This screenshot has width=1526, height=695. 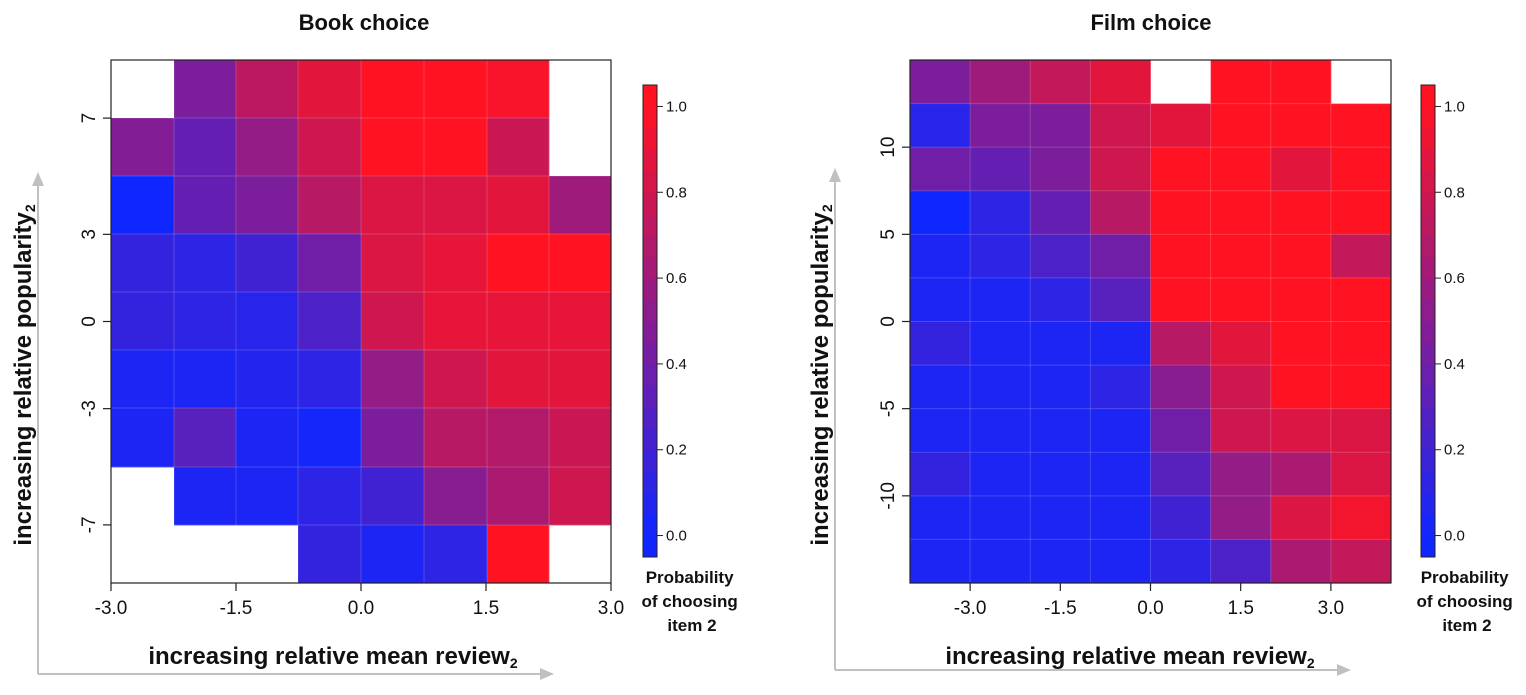 I want to click on book-cell-r7-c2, so click(x=267, y=496).